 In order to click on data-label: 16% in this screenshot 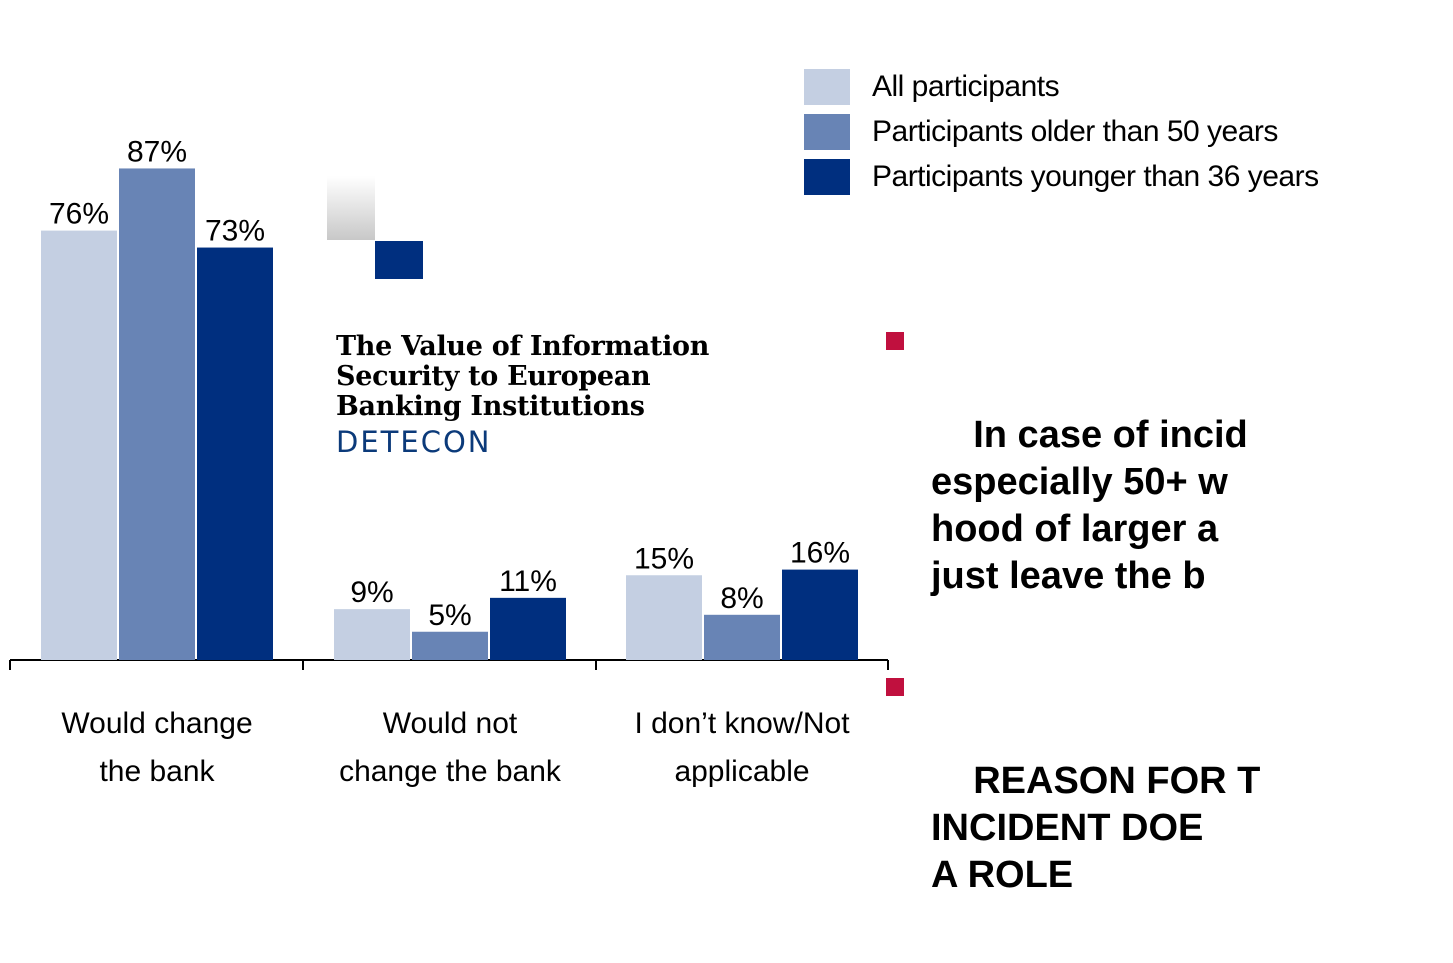, I will do `click(820, 553)`.